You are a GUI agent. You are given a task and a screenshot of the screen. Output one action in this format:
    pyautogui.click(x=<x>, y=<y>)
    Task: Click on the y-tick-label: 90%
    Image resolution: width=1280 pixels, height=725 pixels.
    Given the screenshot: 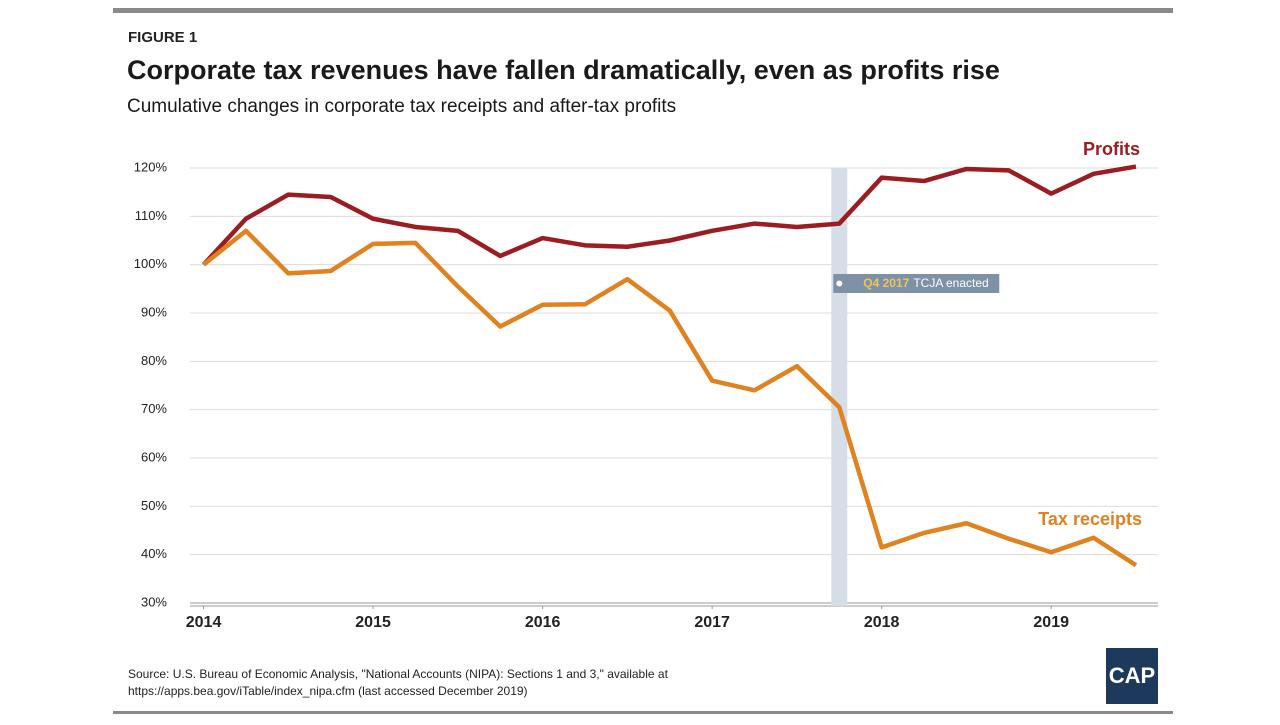 What is the action you would take?
    pyautogui.click(x=154, y=311)
    